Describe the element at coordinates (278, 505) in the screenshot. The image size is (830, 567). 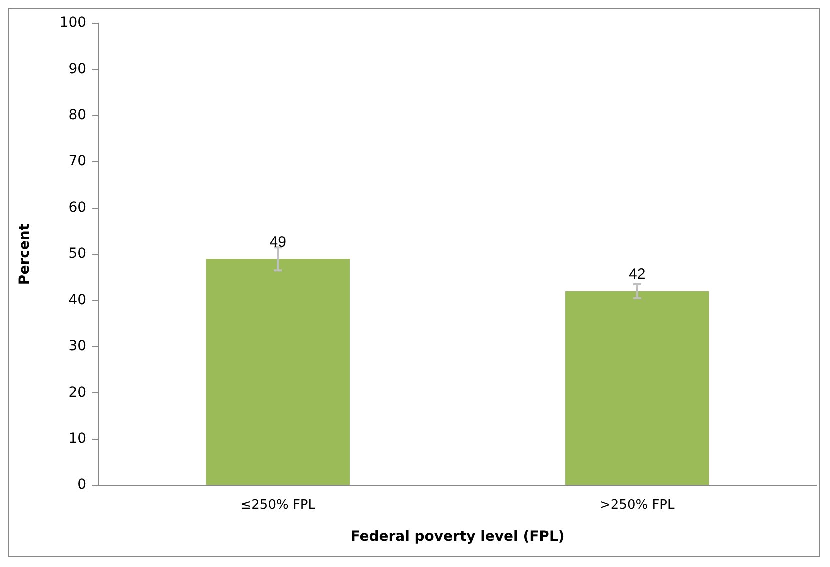
I see `x-tick-label: ≤250% FPL` at that location.